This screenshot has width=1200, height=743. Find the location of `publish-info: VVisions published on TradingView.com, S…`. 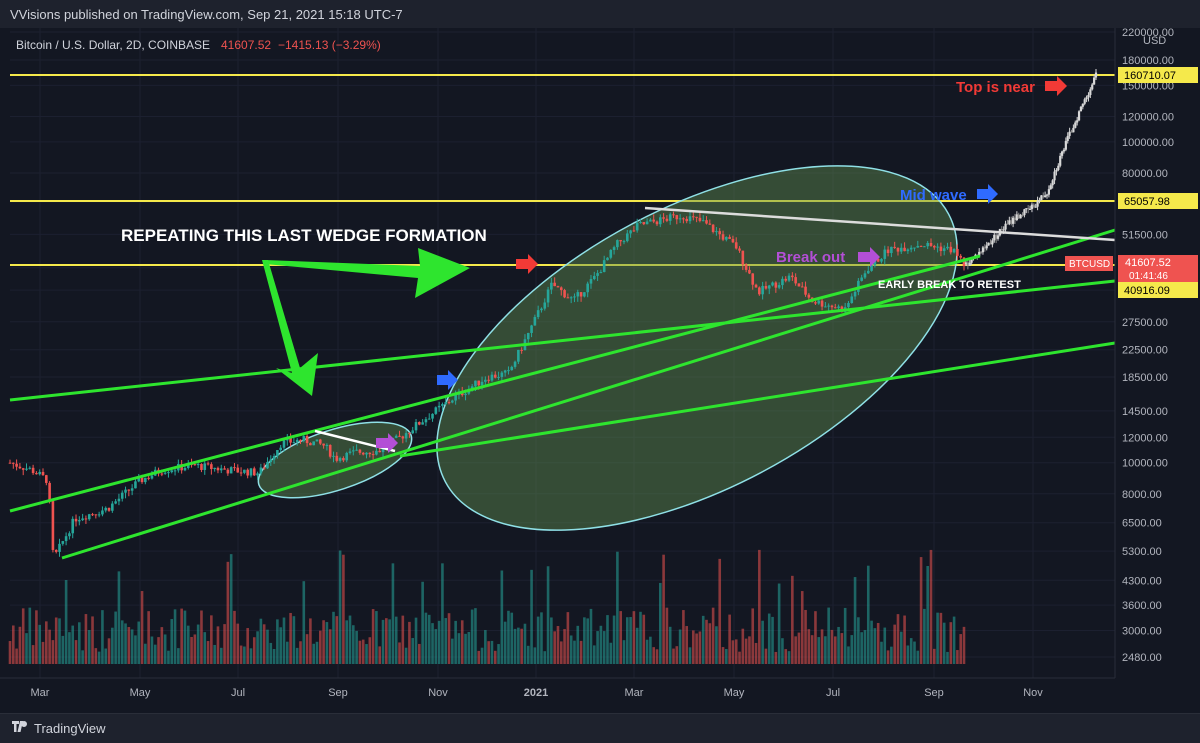

publish-info: VVisions published on TradingView.com, S… is located at coordinates (206, 14).